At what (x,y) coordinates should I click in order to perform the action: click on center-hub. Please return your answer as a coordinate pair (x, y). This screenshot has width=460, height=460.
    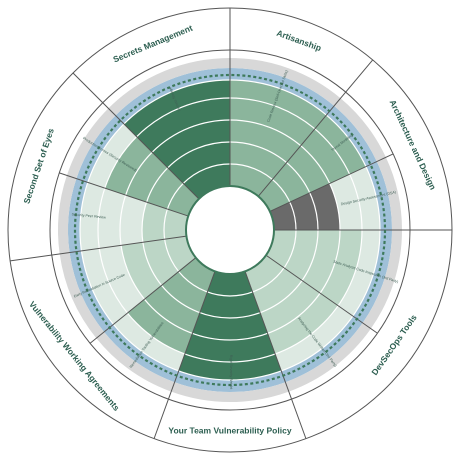
    Looking at the image, I should click on (230, 230).